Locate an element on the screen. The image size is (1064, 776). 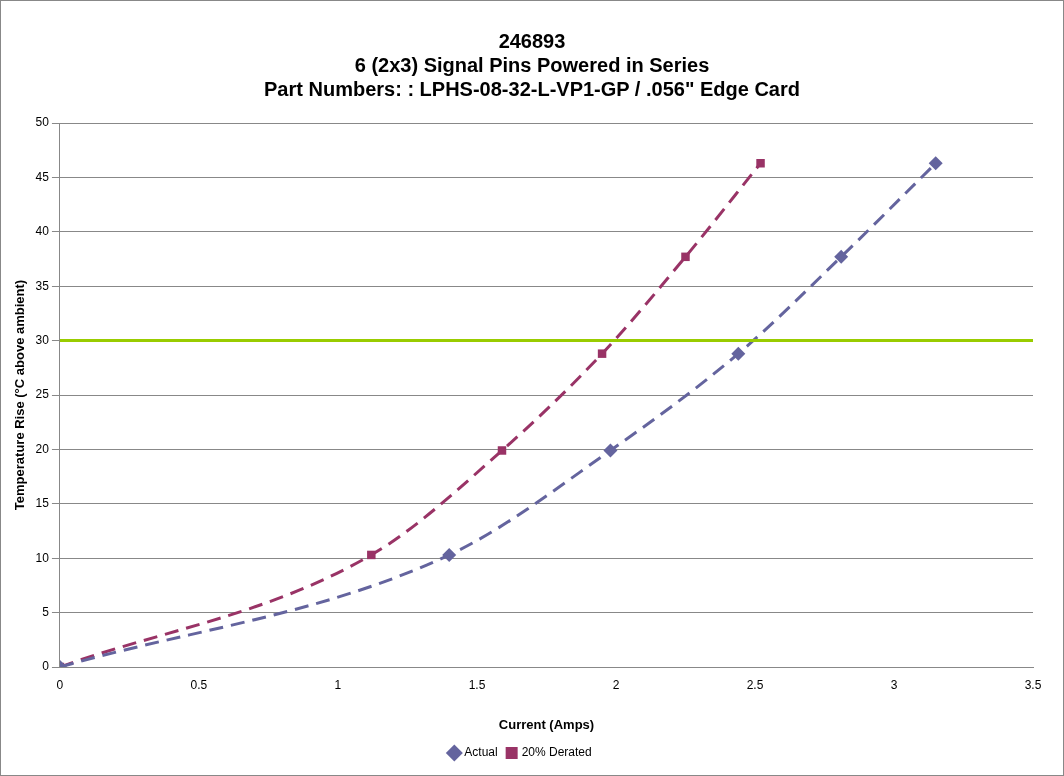
y-tick-label: 10 is located at coordinates (42, 557).